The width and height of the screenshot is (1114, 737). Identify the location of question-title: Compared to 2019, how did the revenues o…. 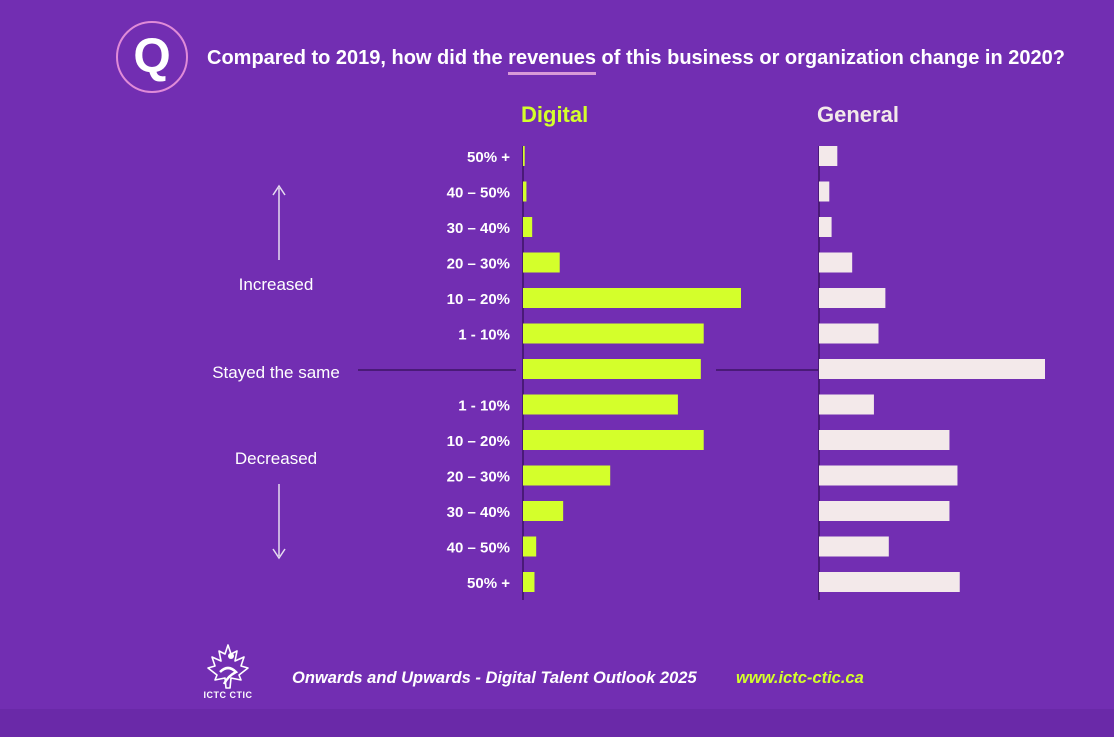
(636, 61).